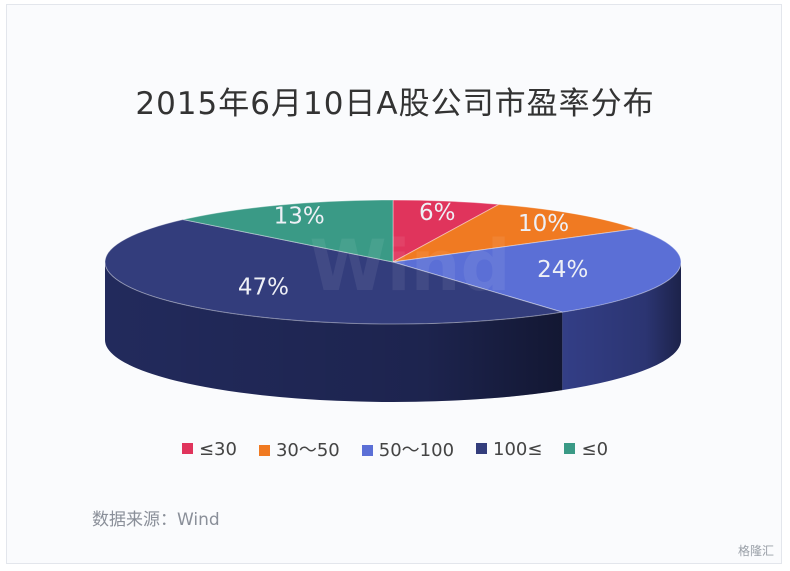  What do you see at coordinates (156, 520) in the screenshot?
I see `source-note: 数据来源：Wind` at bounding box center [156, 520].